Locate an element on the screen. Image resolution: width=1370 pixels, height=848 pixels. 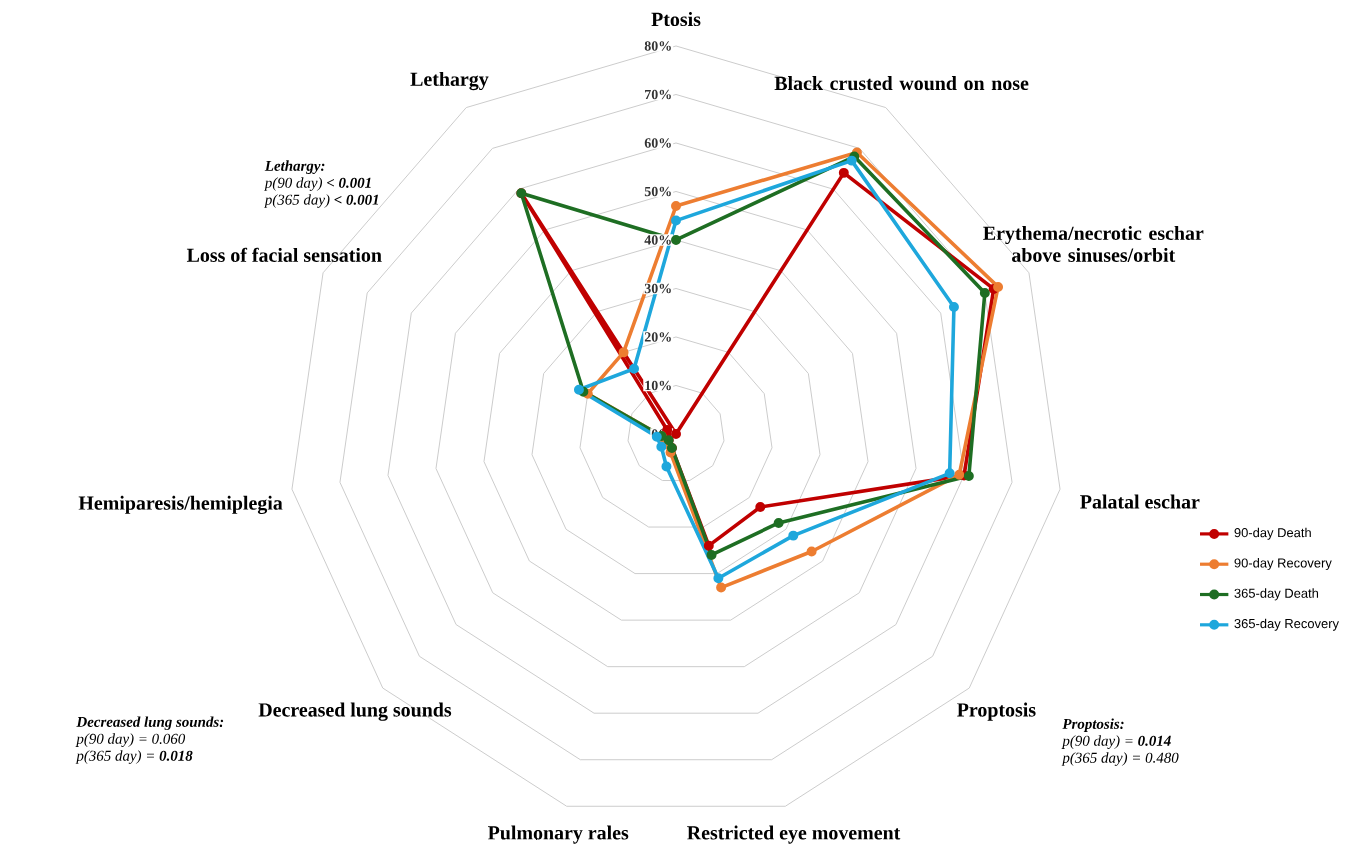
spoke-label: Ptosis is located at coordinates (676, 19).